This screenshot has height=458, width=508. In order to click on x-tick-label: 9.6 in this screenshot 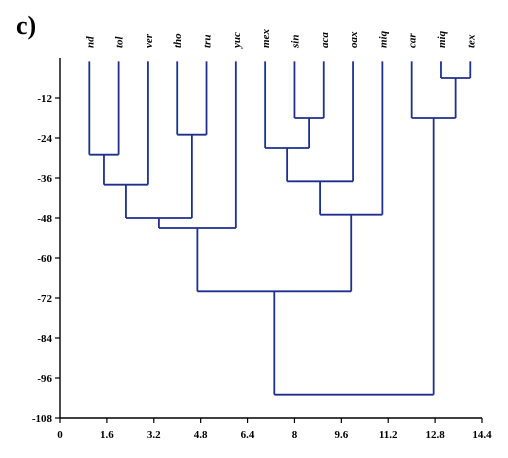, I will do `click(341, 435)`.